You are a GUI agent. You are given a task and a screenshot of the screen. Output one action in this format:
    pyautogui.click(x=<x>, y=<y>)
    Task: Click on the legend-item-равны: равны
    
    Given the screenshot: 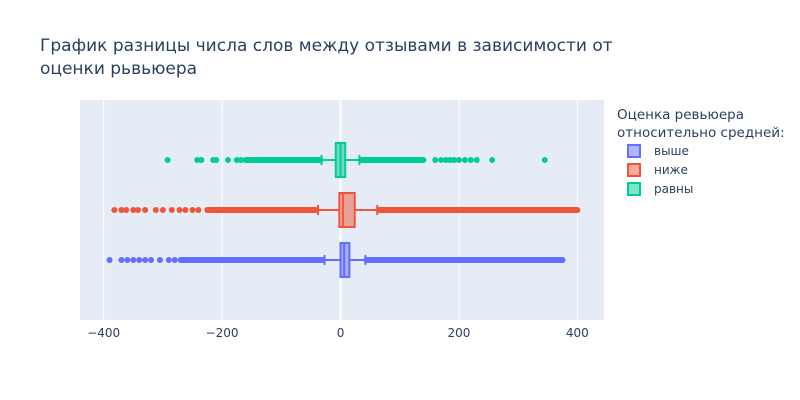 What is the action you would take?
    pyautogui.click(x=660, y=189)
    